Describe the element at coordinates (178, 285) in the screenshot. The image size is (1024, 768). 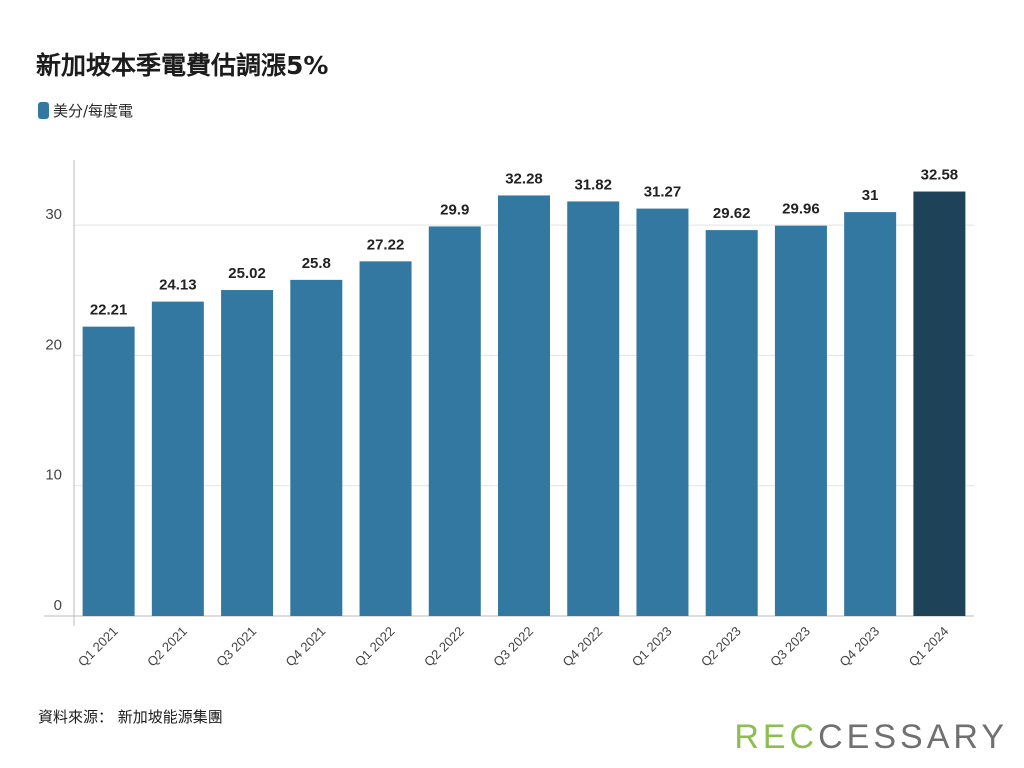
I see `data-label: 24.13` at that location.